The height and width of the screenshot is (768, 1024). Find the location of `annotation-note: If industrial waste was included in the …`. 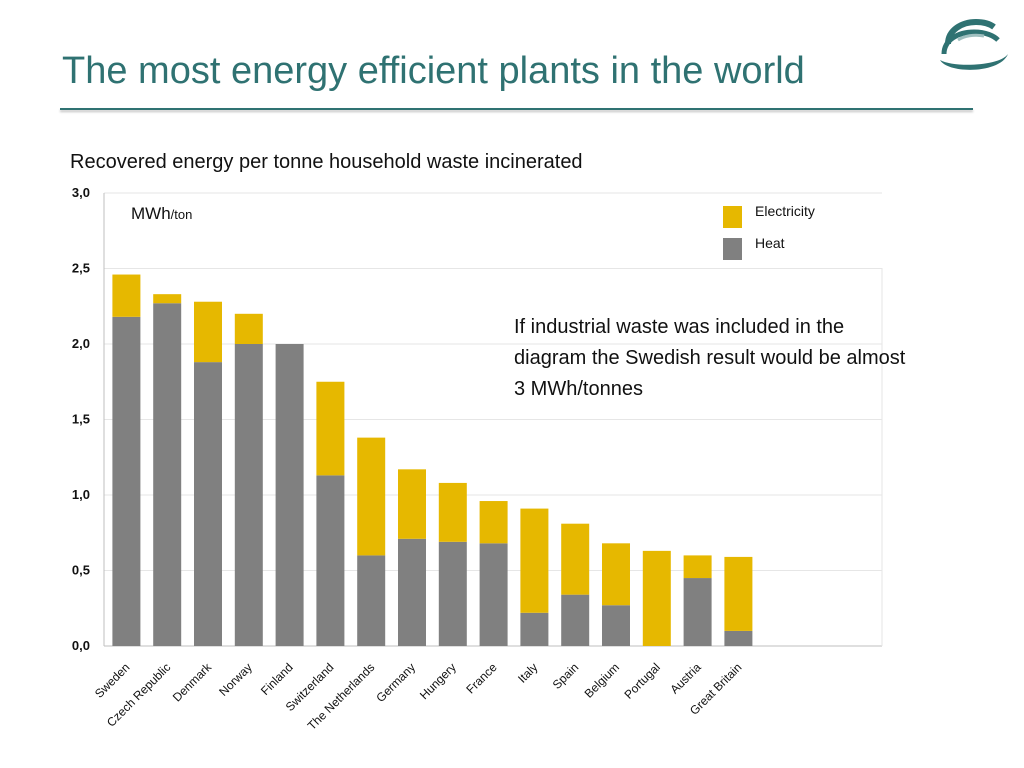

annotation-note: If industrial waste was included in the … is located at coordinates (710, 358).